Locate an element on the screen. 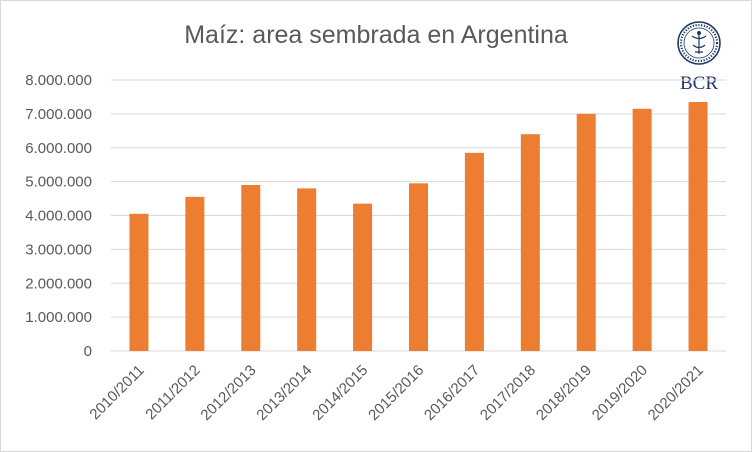 The width and height of the screenshot is (752, 452). x-tick-label: 2016/2017 is located at coordinates (452, 393).